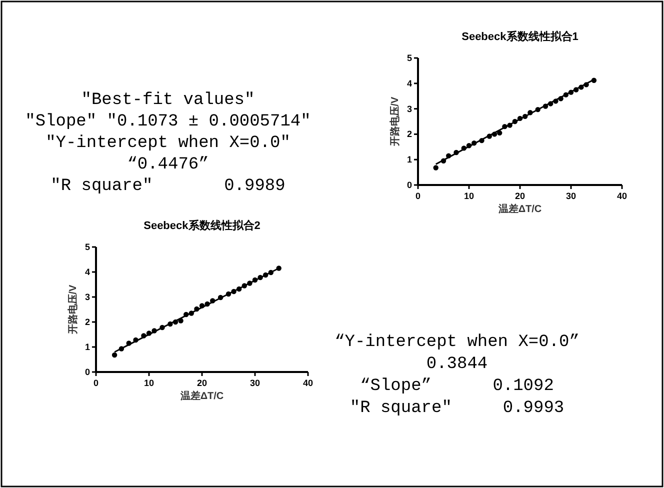 This screenshot has height=488, width=664. What do you see at coordinates (457, 342) in the screenshot?
I see `text: “Y-intercept when X=0.0”` at bounding box center [457, 342].